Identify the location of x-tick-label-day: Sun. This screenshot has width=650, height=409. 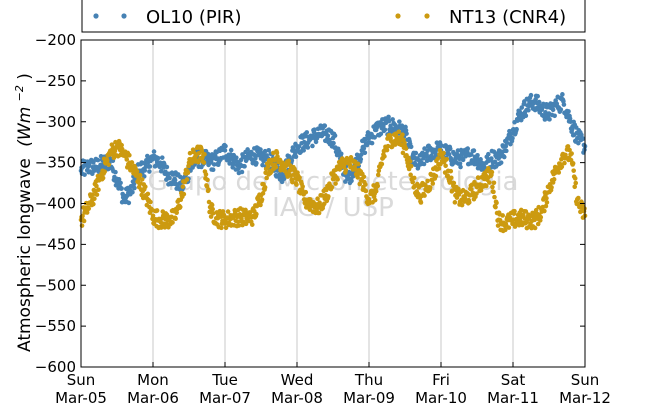
(81, 380).